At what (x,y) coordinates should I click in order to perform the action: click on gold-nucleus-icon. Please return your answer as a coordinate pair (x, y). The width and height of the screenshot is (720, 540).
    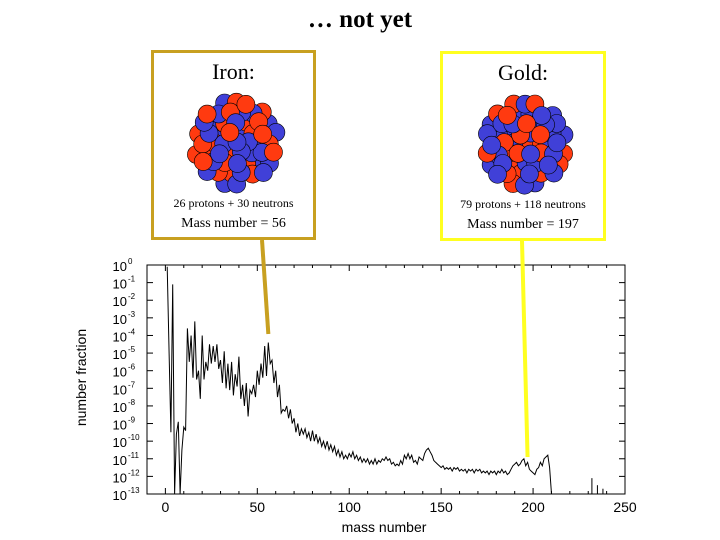
    Looking at the image, I should click on (525, 144).